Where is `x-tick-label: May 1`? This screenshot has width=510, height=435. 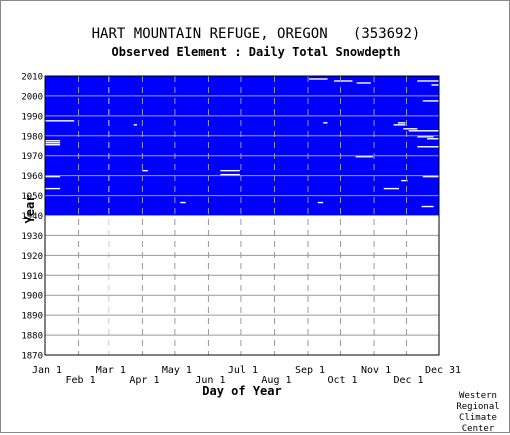 x-tick-label: May 1 is located at coordinates (177, 370).